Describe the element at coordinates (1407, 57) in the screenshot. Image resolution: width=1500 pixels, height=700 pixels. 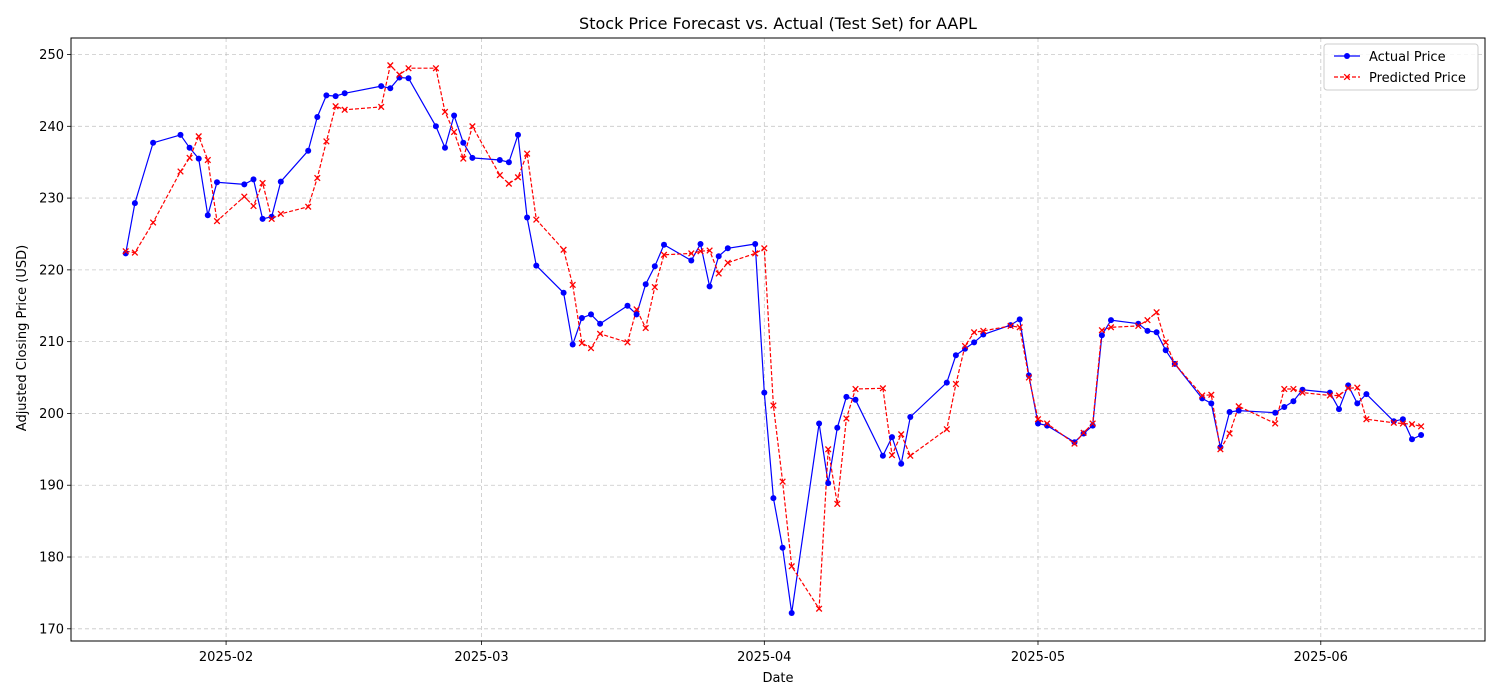
I see `legend-actual-label: Actual Price` at that location.